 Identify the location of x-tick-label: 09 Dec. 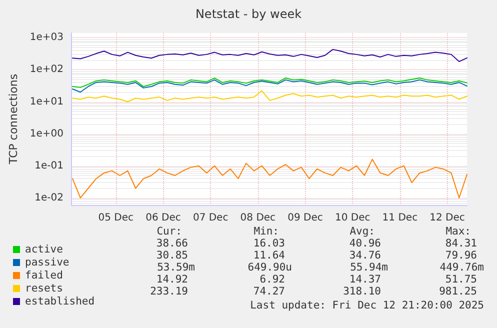
(305, 218).